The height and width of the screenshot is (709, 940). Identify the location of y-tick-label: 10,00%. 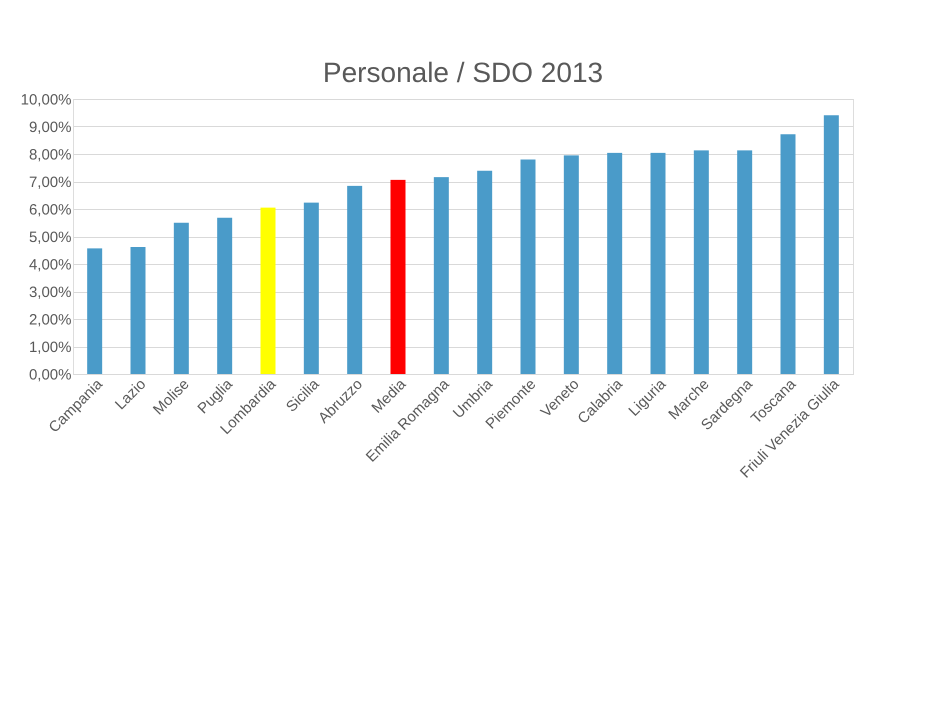
(46, 100).